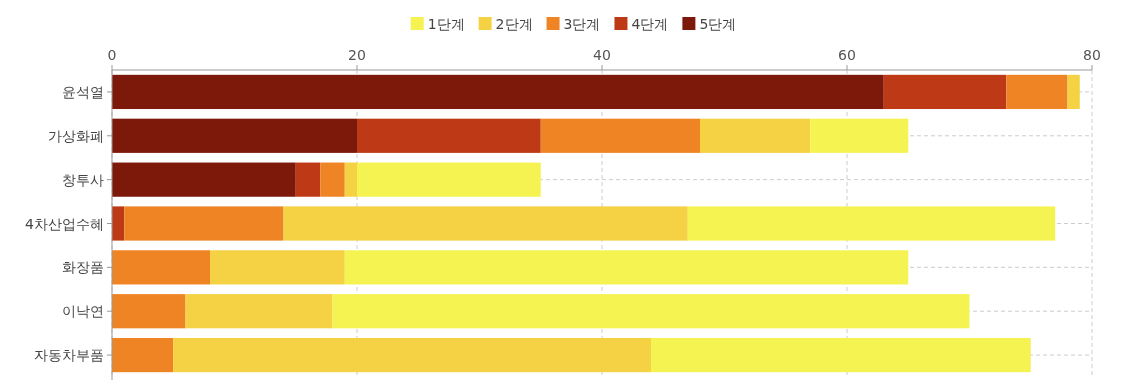 The height and width of the screenshot is (380, 1121). I want to click on legend-label: 5단계, so click(718, 24).